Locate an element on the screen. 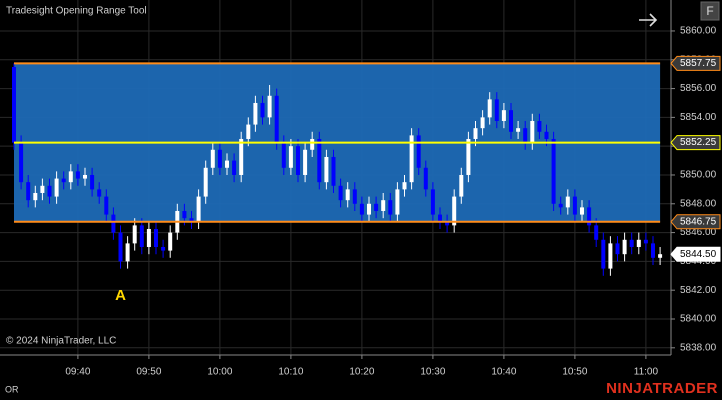 The image size is (722, 400). arrow-icon is located at coordinates (648, 20).